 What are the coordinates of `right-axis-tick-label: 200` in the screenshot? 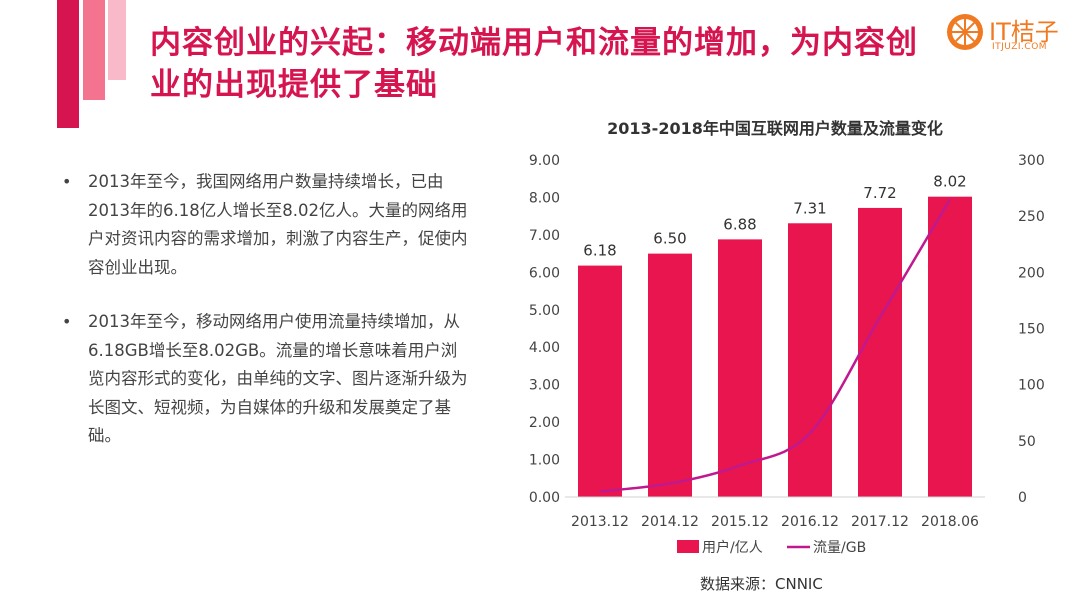 It's located at (1031, 273).